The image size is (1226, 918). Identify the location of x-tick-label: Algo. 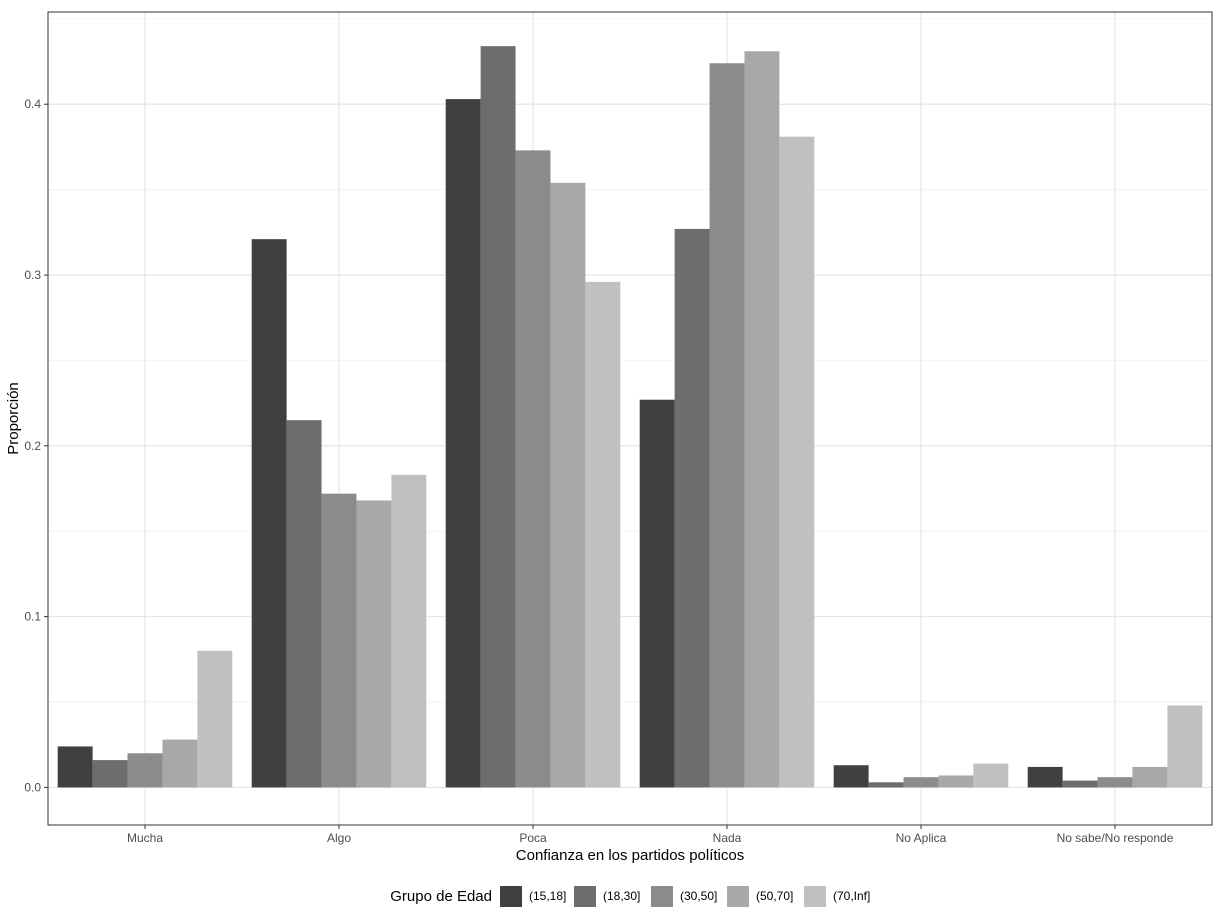
(339, 838).